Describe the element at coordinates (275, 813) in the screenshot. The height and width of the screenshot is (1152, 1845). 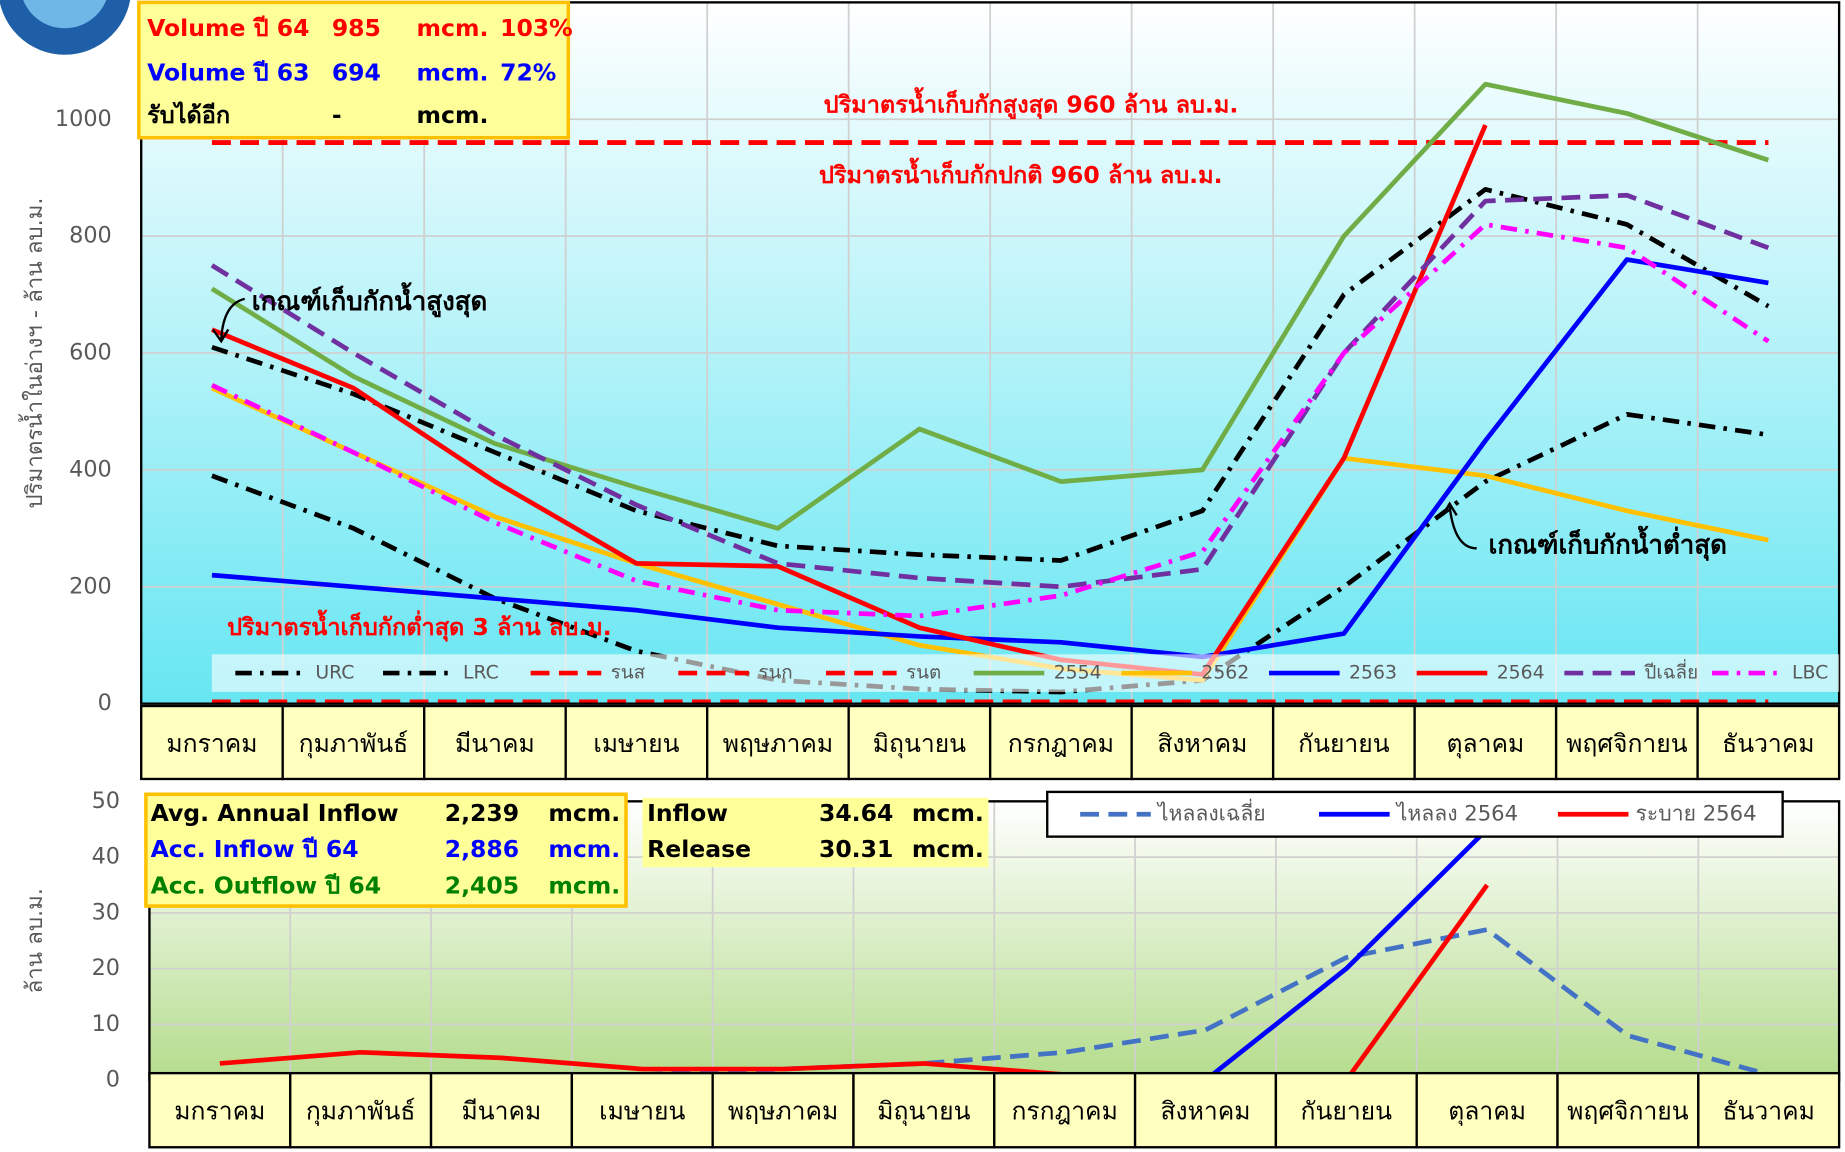
I see `info-text: Avg. Annual Inflow` at that location.